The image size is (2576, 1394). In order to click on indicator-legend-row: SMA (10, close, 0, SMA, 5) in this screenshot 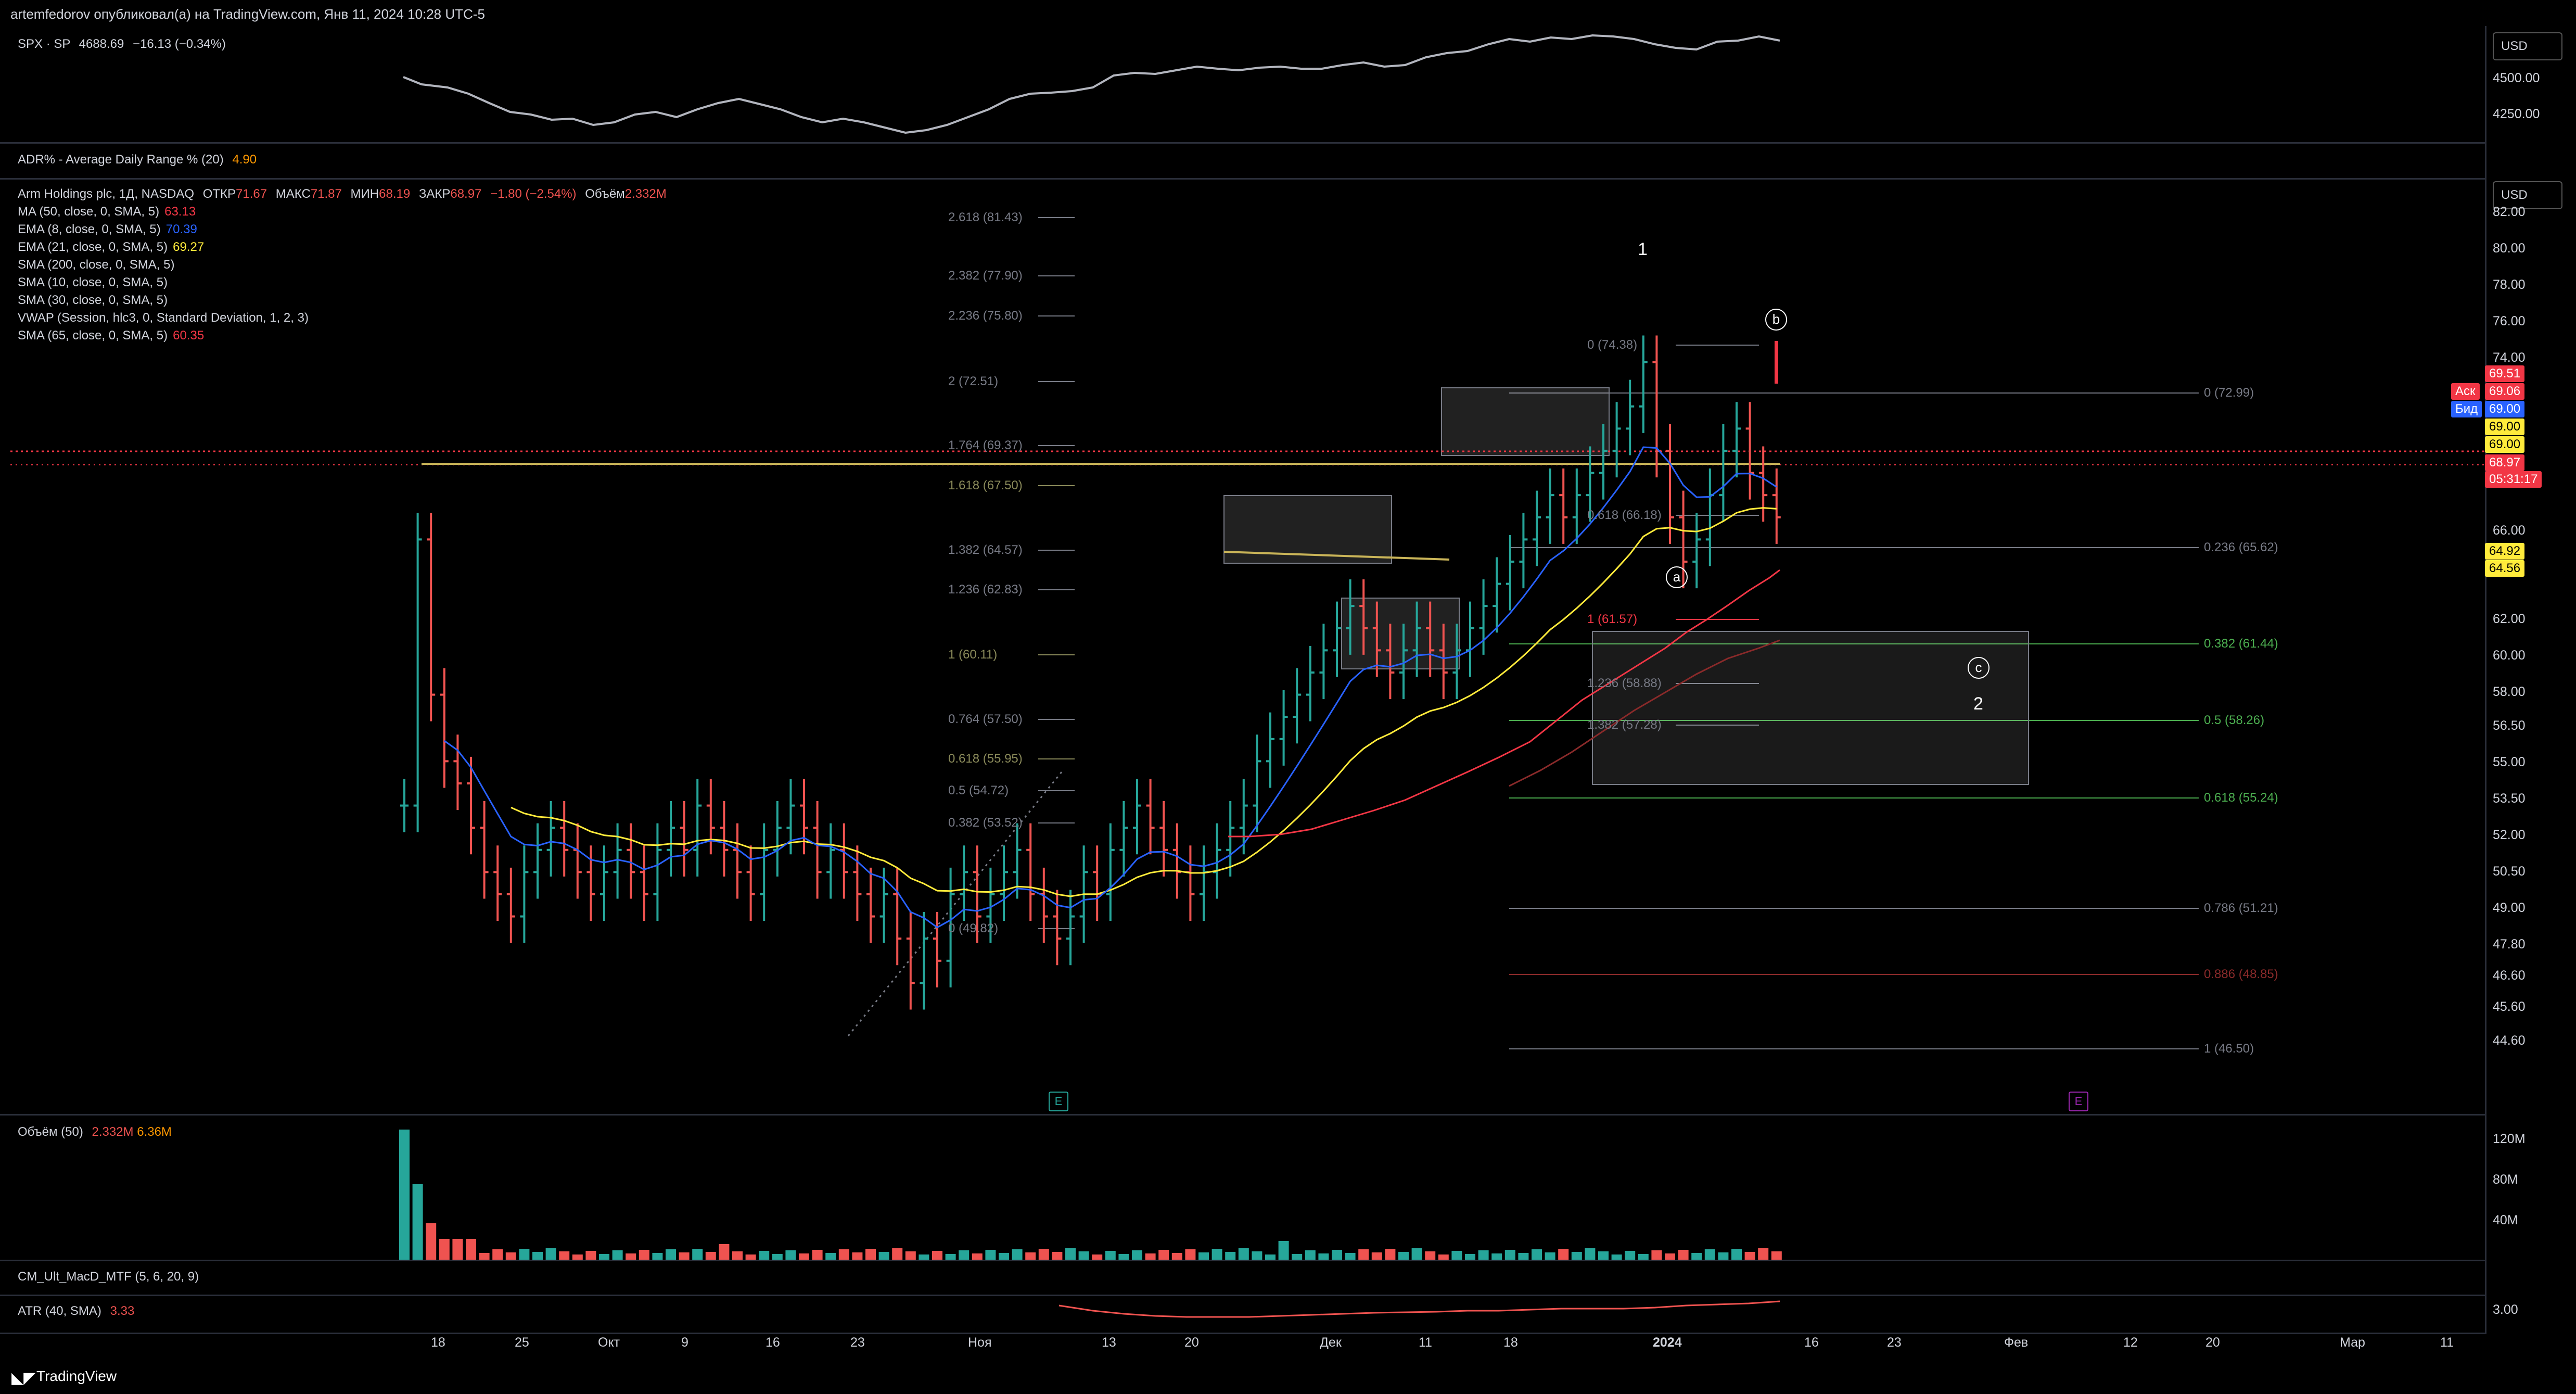, I will do `click(93, 283)`.